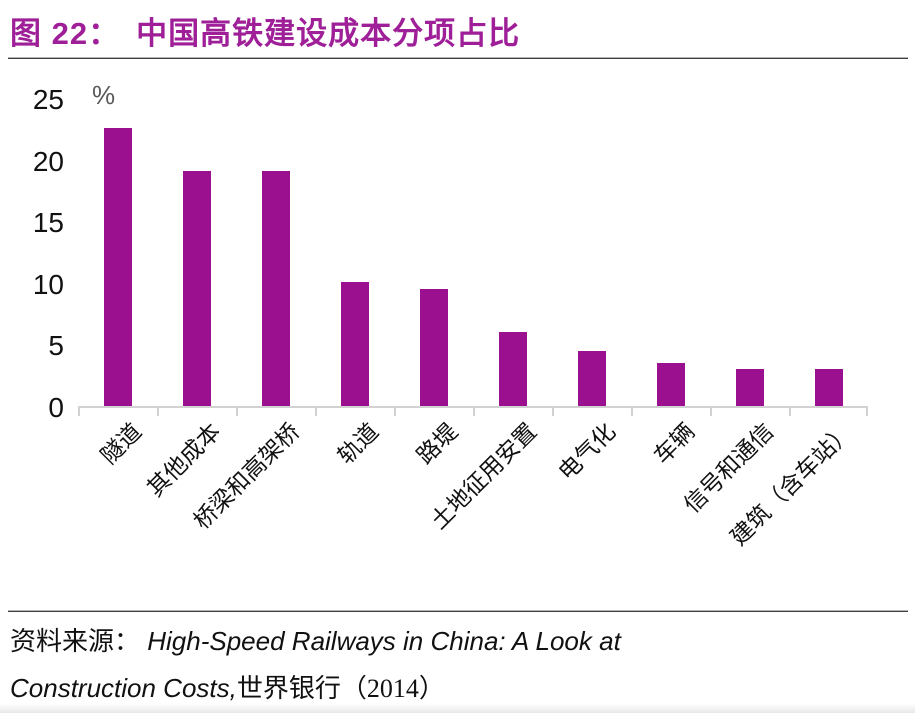  What do you see at coordinates (56, 407) in the screenshot?
I see `y-tick-label: 0` at bounding box center [56, 407].